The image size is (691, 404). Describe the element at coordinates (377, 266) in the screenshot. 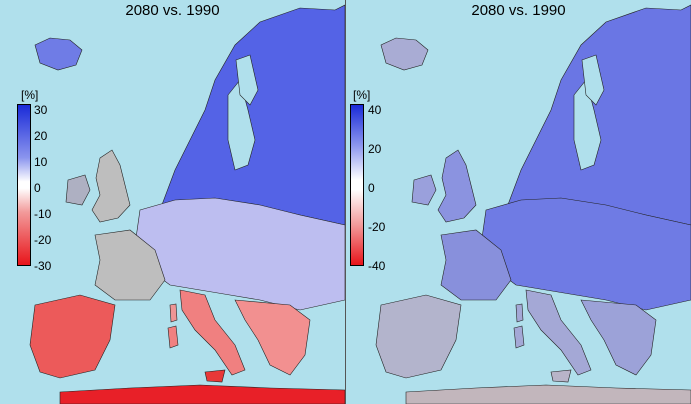

I see `right-tick: -40` at that location.